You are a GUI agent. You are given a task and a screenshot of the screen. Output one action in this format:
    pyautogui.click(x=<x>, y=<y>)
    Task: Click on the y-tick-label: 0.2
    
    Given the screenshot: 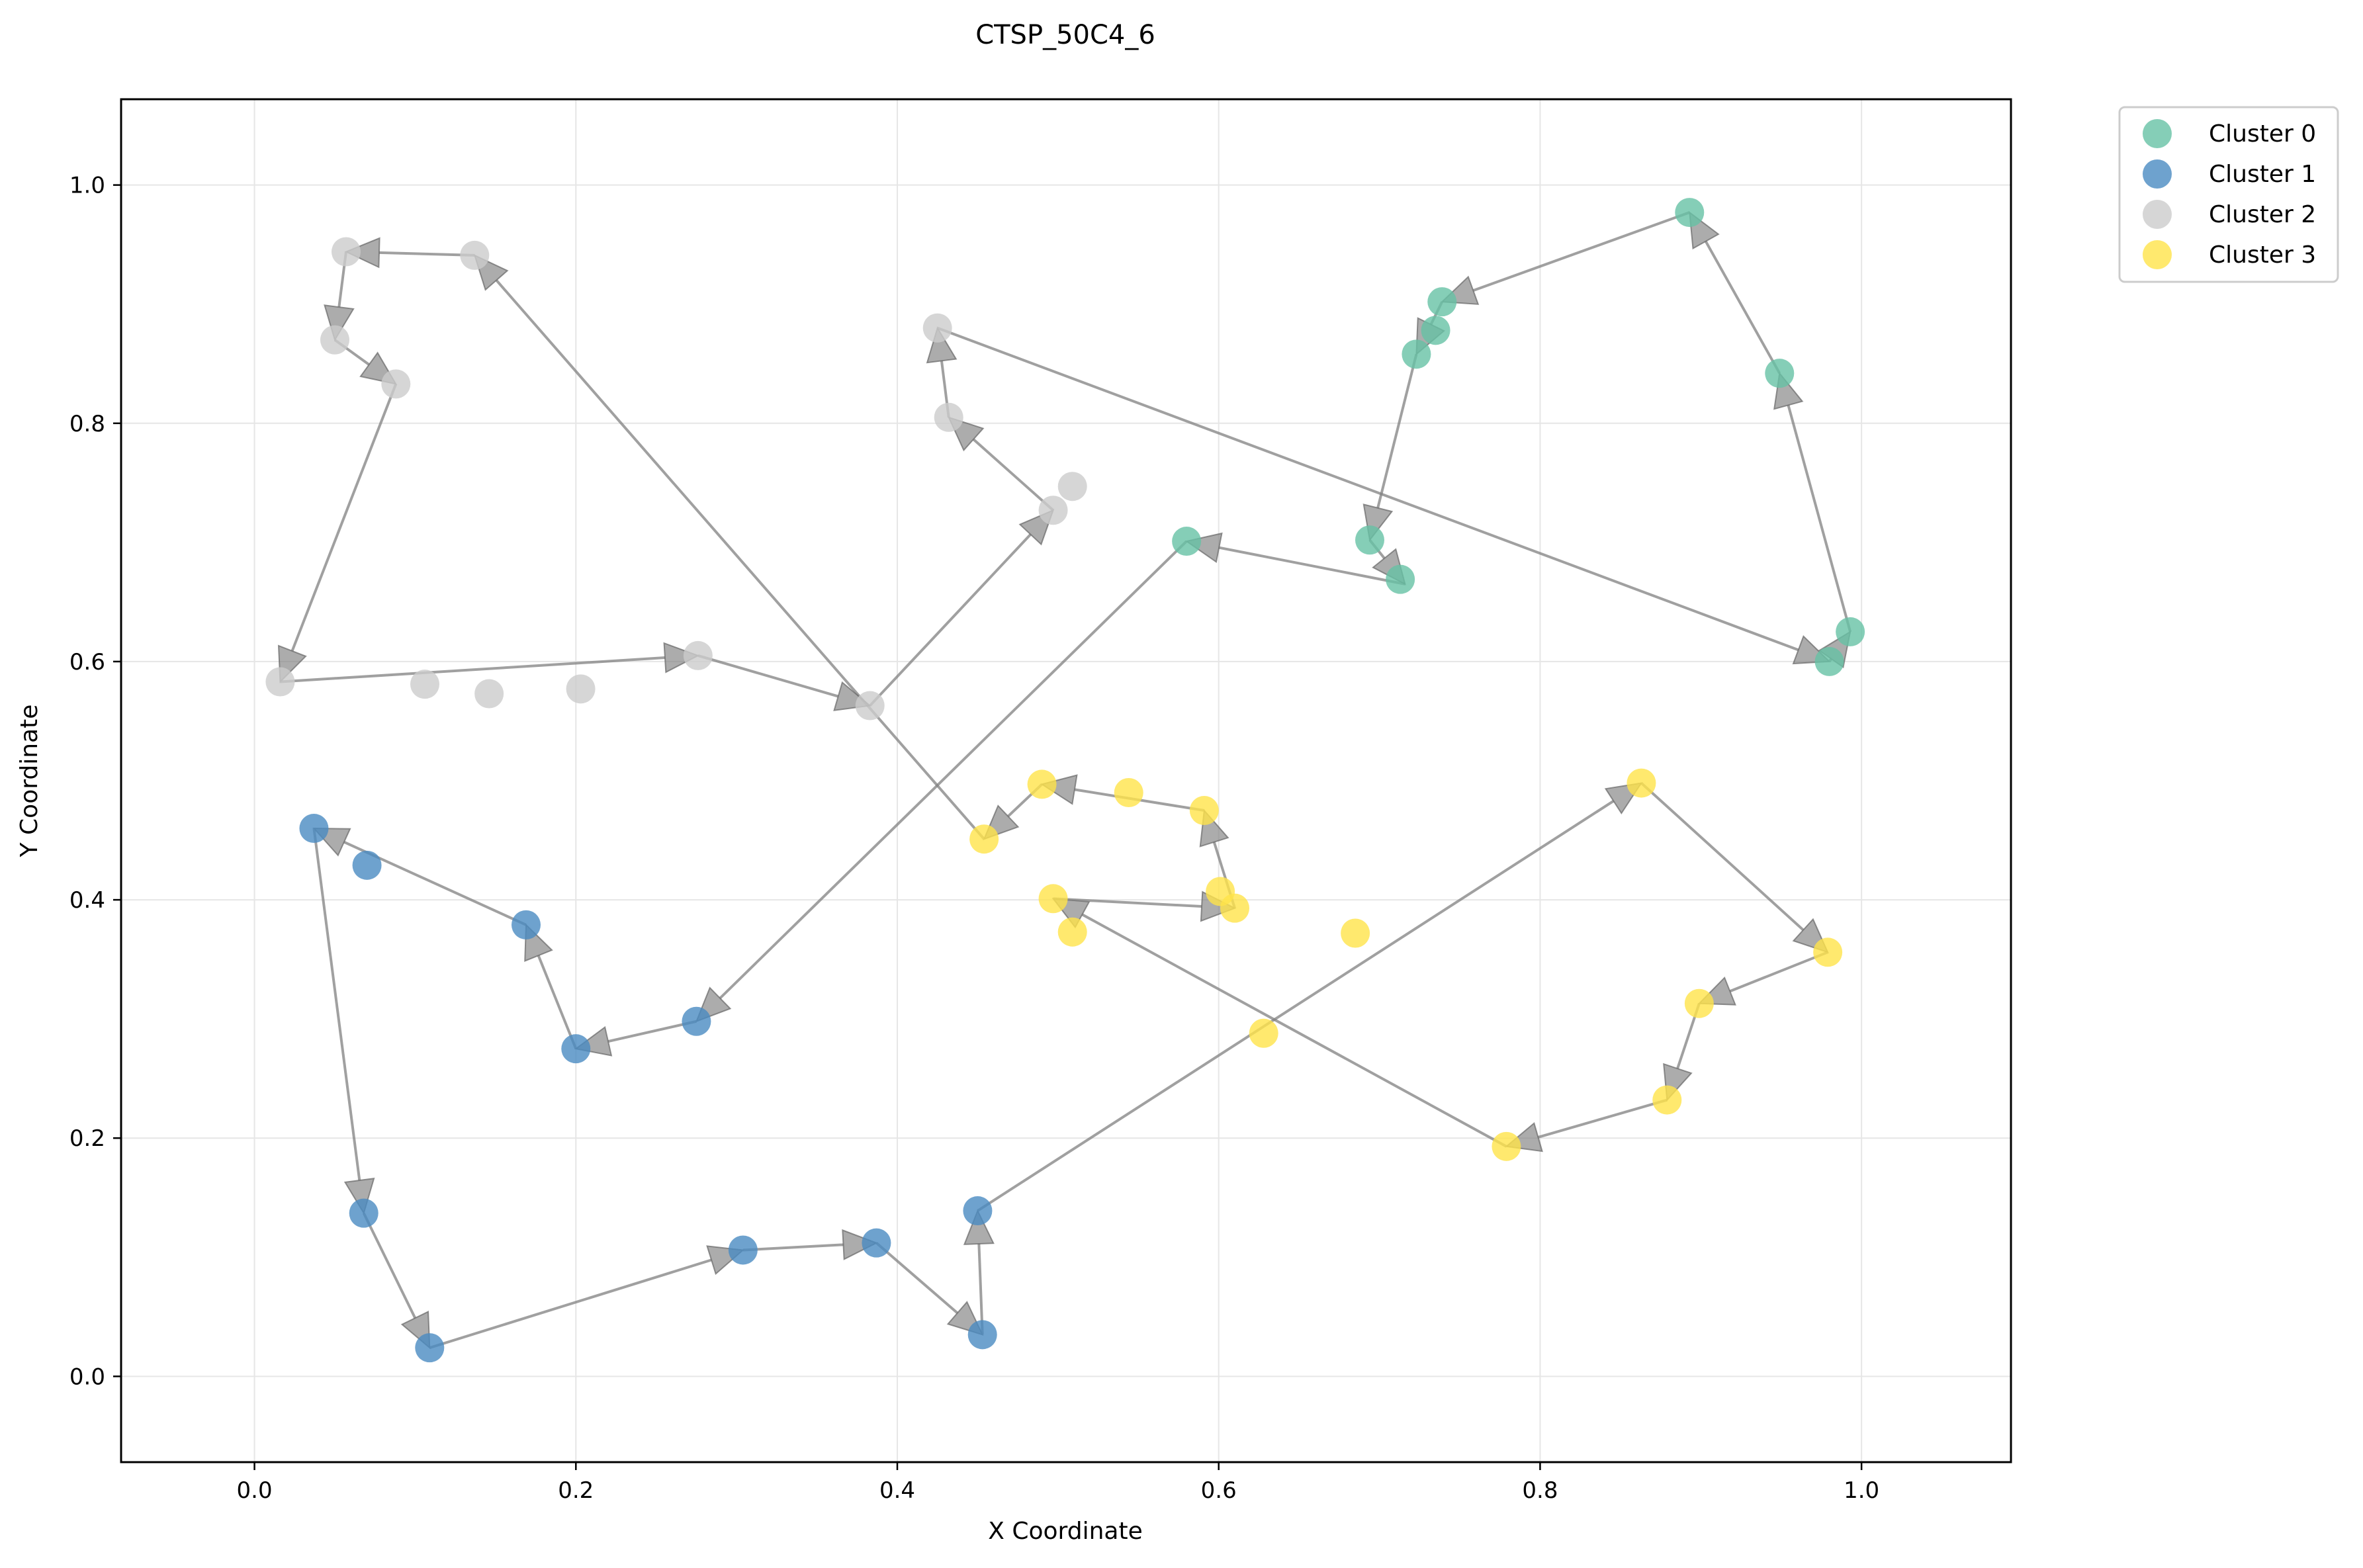 What is the action you would take?
    pyautogui.click(x=87, y=1138)
    